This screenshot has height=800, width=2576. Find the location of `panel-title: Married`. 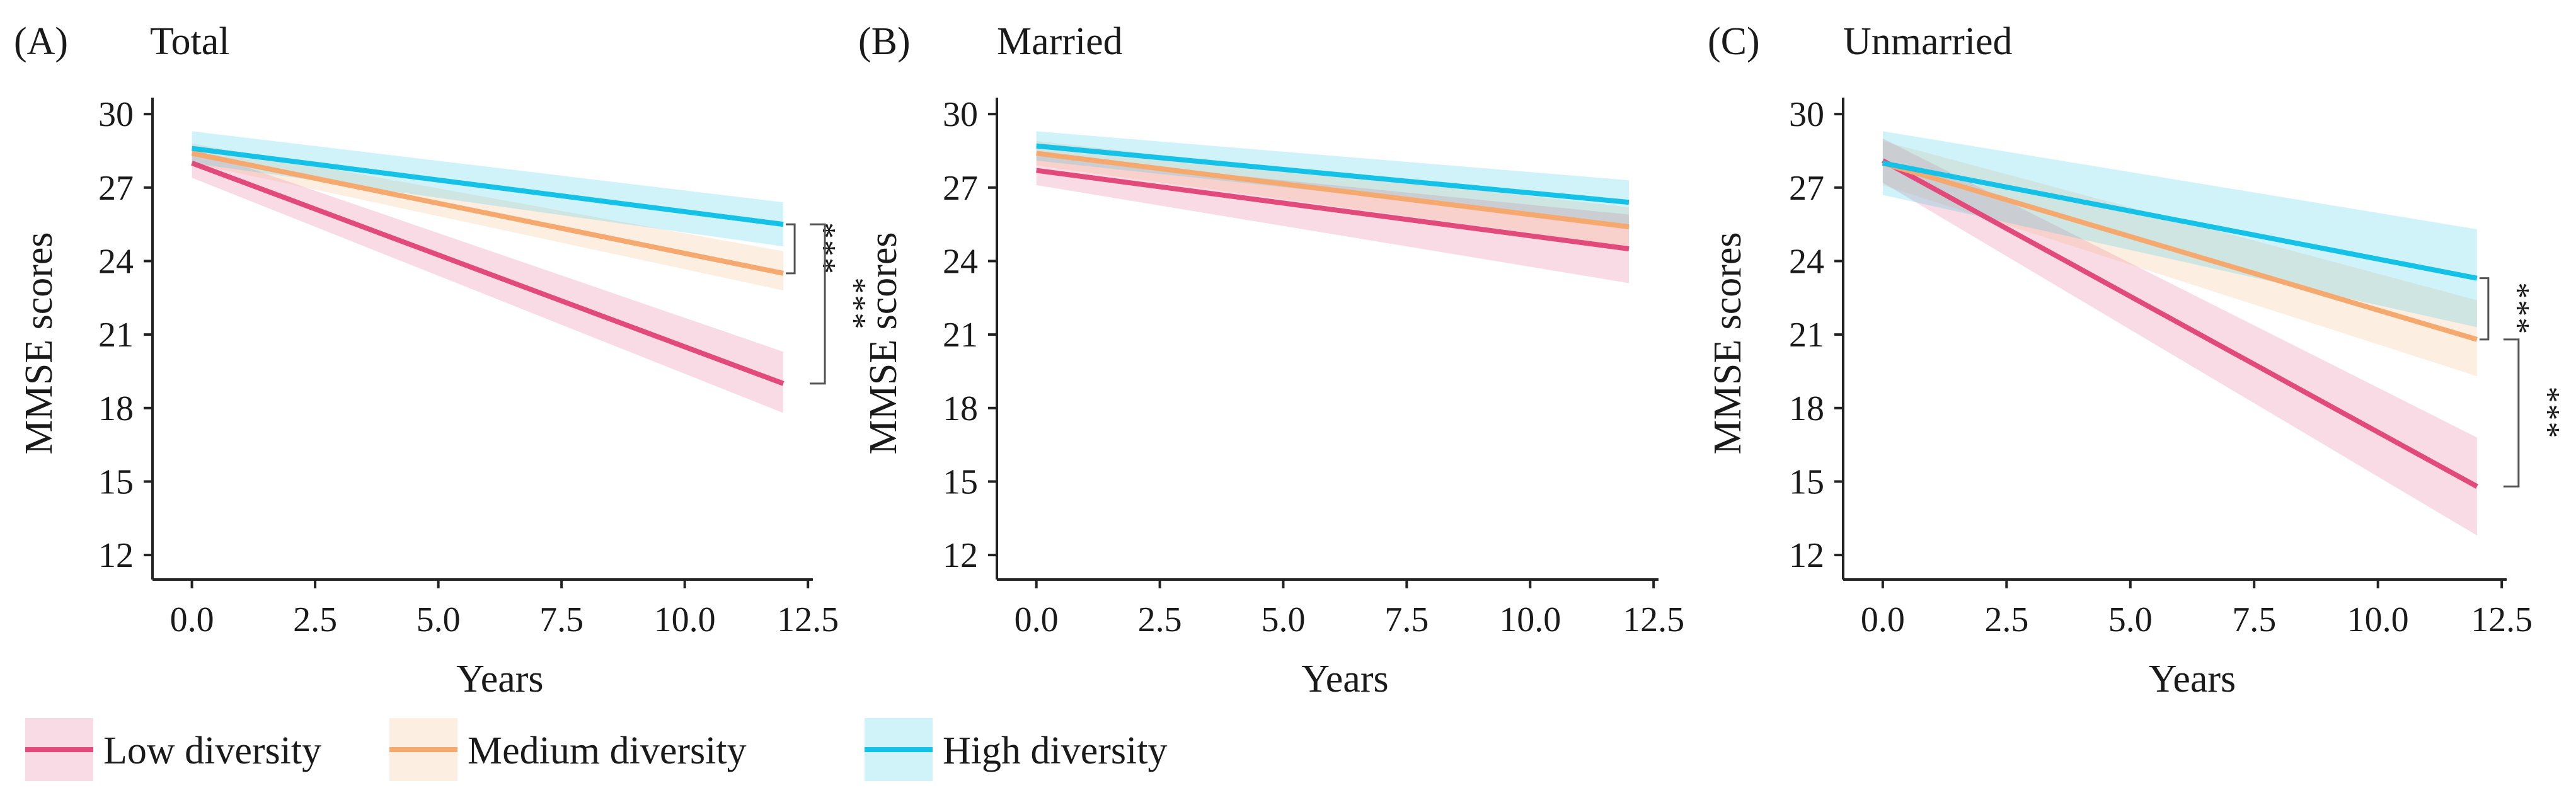

panel-title: Married is located at coordinates (1060, 41).